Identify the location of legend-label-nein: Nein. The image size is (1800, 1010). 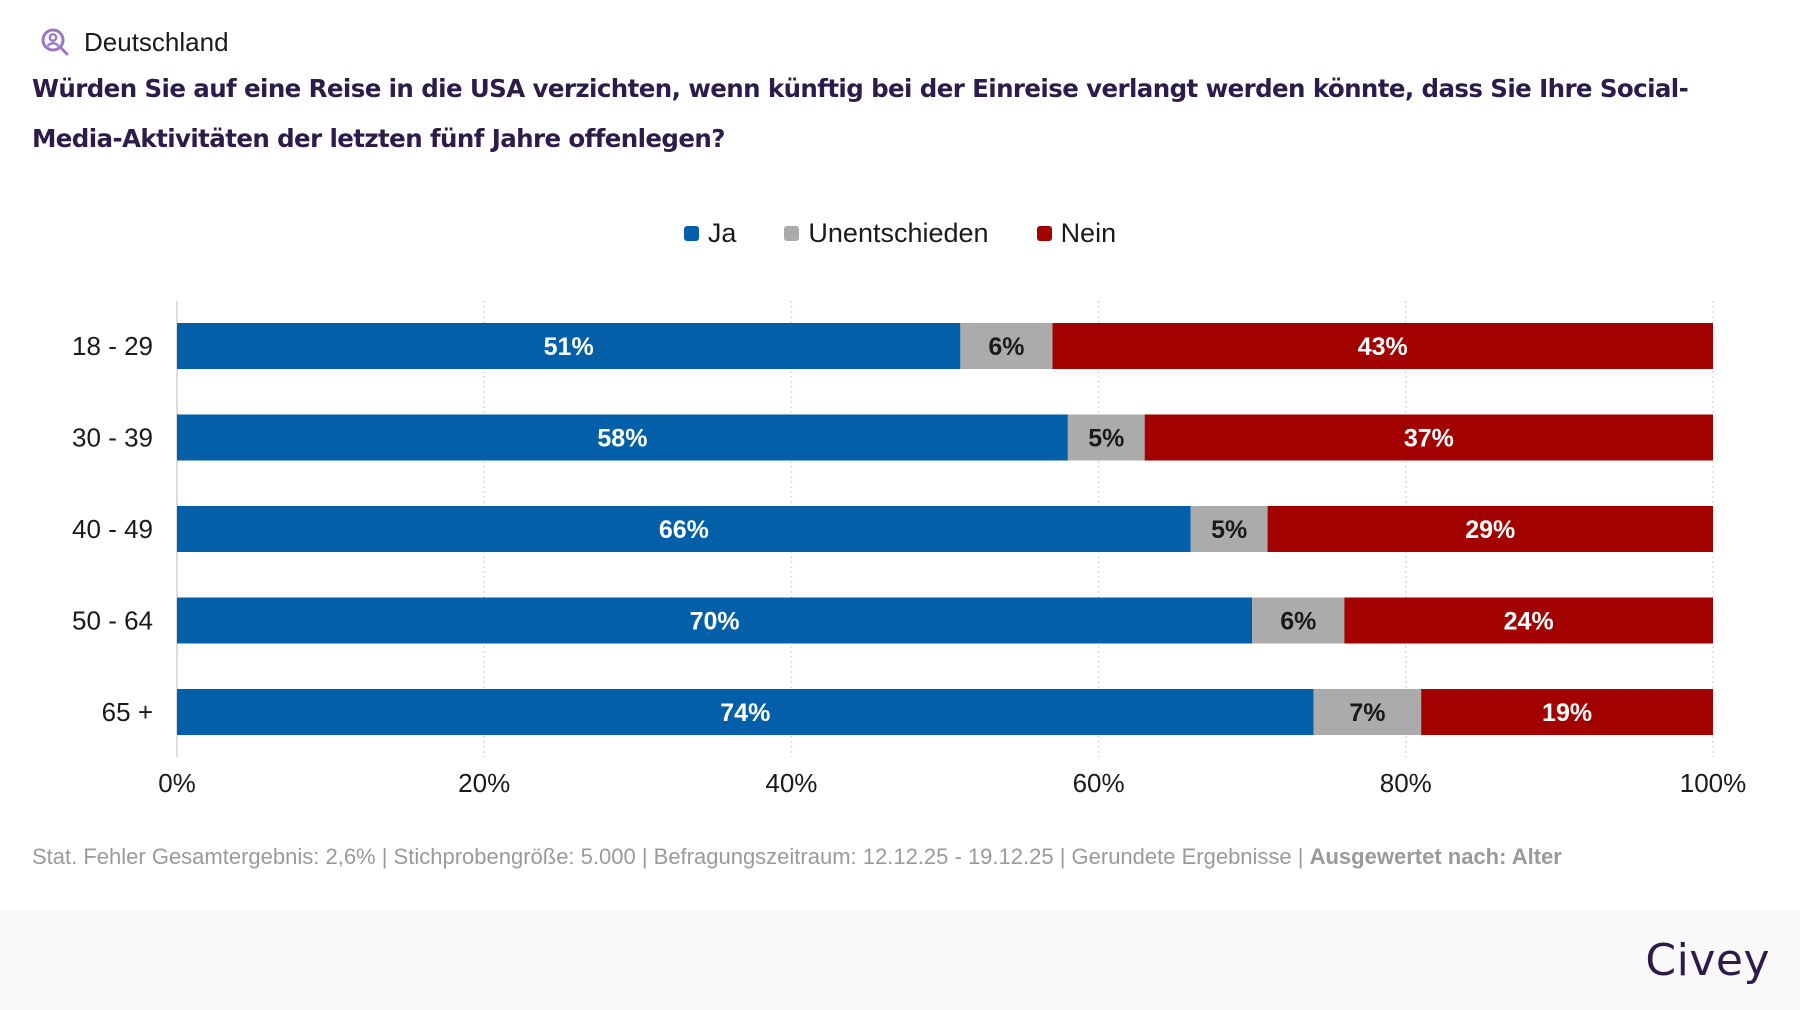
(1088, 233).